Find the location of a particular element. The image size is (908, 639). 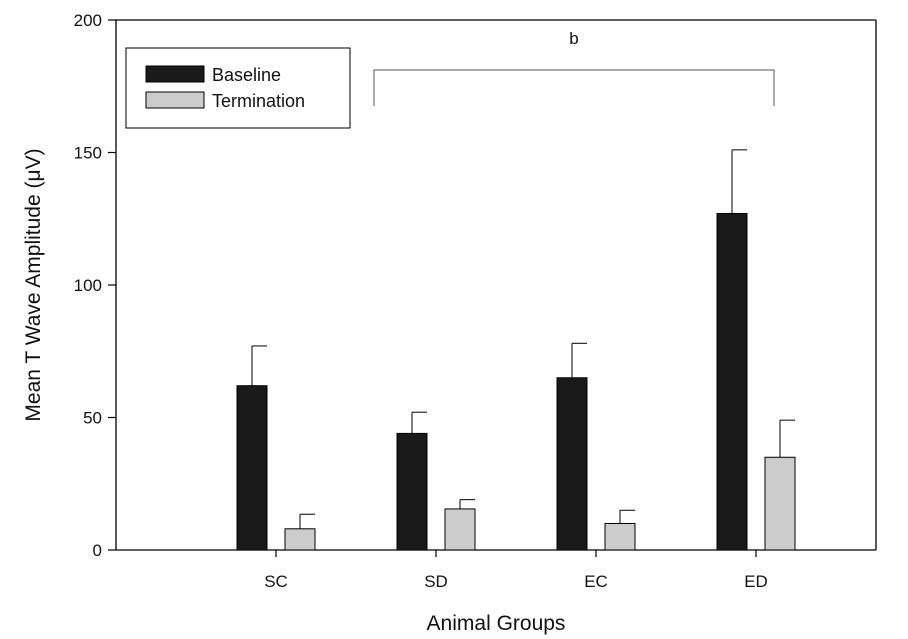

bar-termination-ec is located at coordinates (620, 537).